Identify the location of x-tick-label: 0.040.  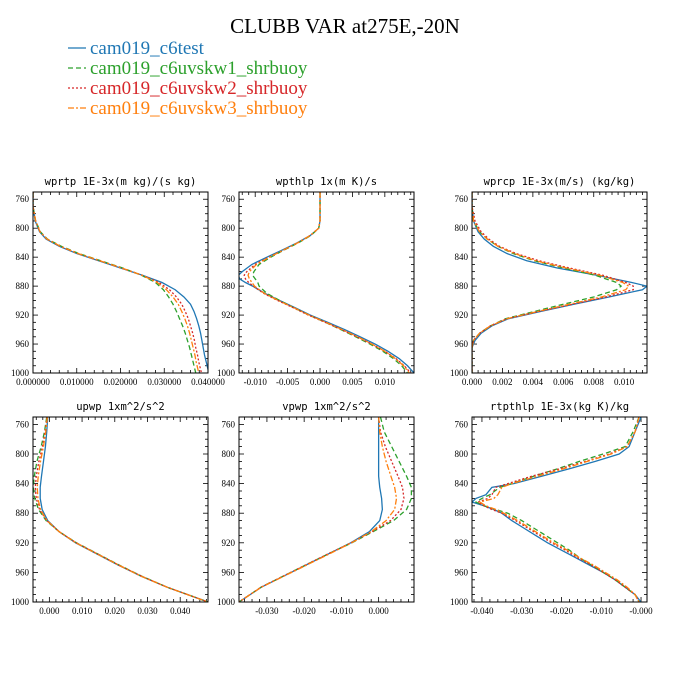
(180, 611).